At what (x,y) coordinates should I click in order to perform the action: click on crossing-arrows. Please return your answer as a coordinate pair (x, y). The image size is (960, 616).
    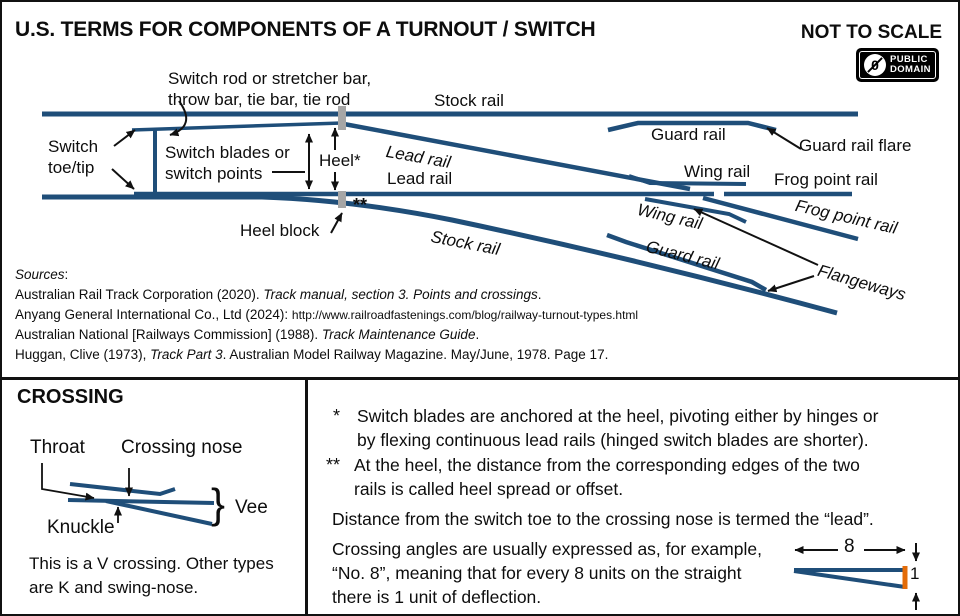
    Looking at the image, I should click on (87, 493).